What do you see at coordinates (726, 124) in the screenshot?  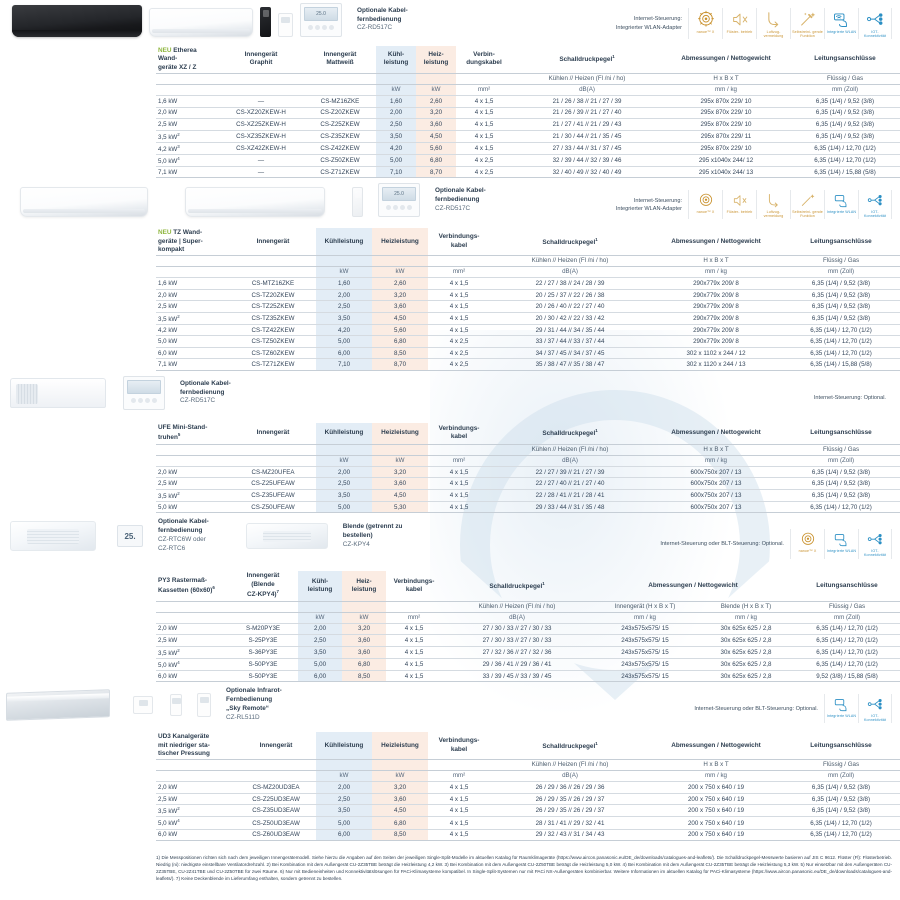 I see `cell-dimensions: 295x 870x 229/ 10` at bounding box center [726, 124].